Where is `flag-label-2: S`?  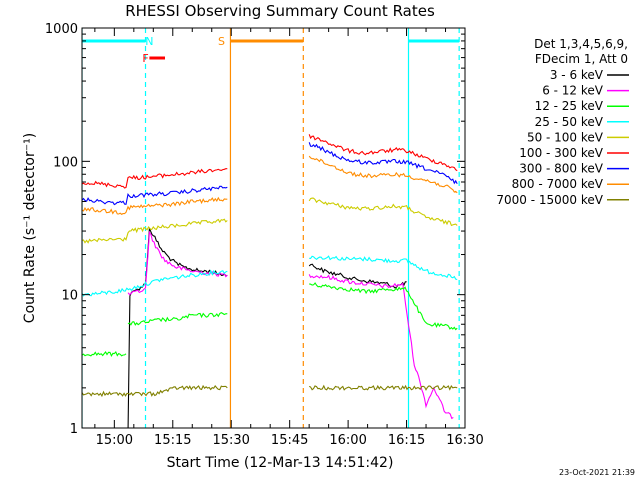
flag-label-2: S is located at coordinates (221, 41).